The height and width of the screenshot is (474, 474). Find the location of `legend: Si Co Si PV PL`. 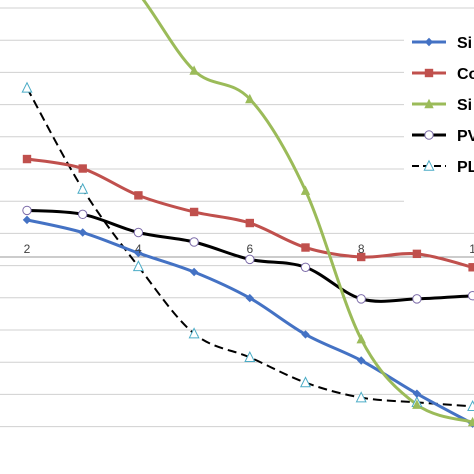

legend: Si Co Si PV PL is located at coordinates (439, 115).